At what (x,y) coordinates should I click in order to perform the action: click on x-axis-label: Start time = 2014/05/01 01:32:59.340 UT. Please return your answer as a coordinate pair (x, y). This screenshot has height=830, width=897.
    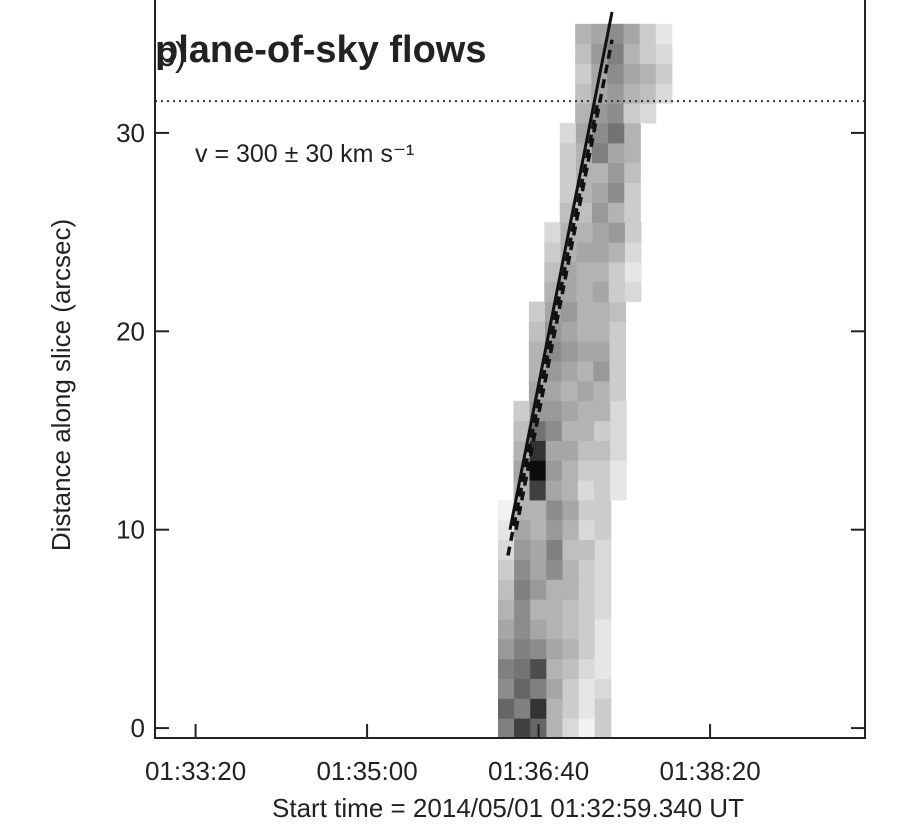
    Looking at the image, I should click on (508, 808).